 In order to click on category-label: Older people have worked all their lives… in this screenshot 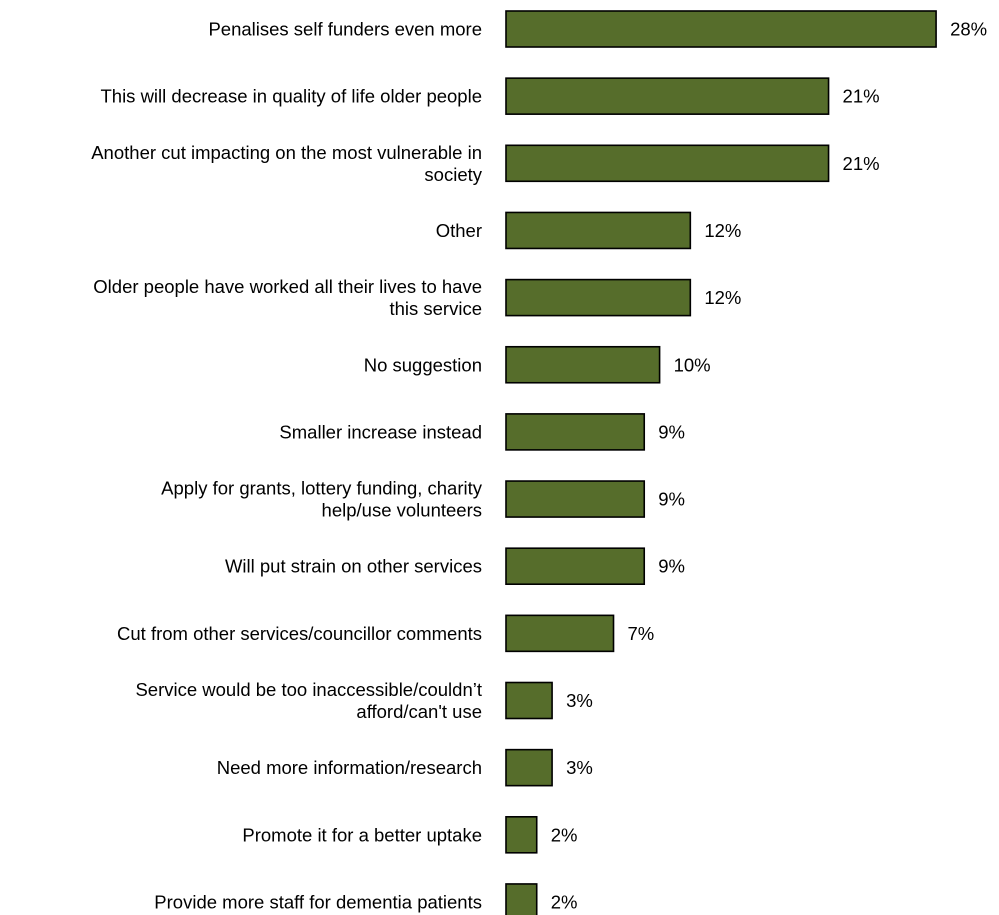, I will do `click(287, 286)`.